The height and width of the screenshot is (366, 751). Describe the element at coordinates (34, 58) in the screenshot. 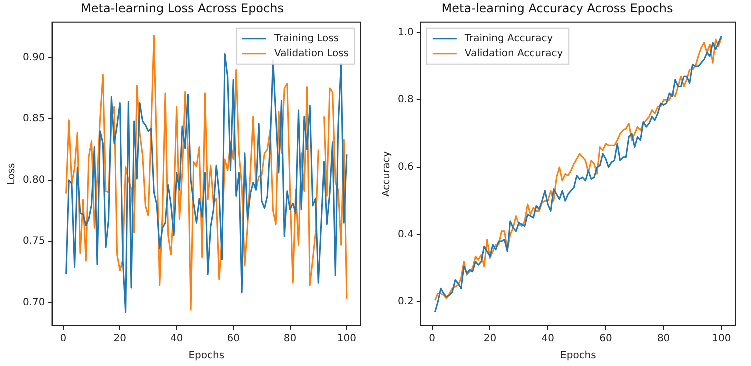

I see `y-tick-label: 0.90` at that location.